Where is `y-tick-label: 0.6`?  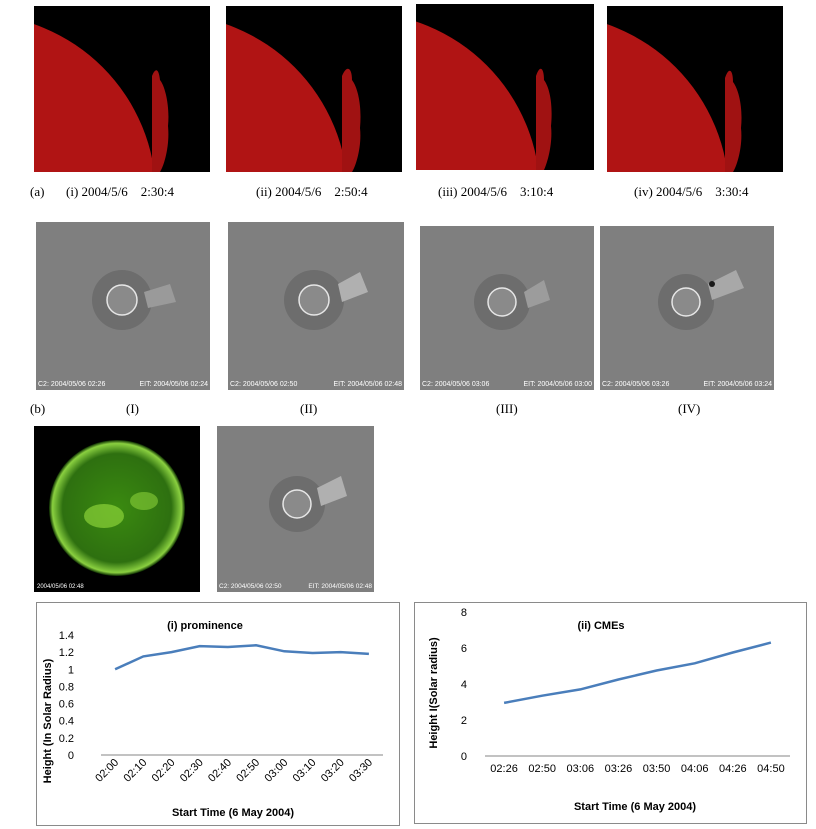 y-tick-label: 0.6 is located at coordinates (66, 705).